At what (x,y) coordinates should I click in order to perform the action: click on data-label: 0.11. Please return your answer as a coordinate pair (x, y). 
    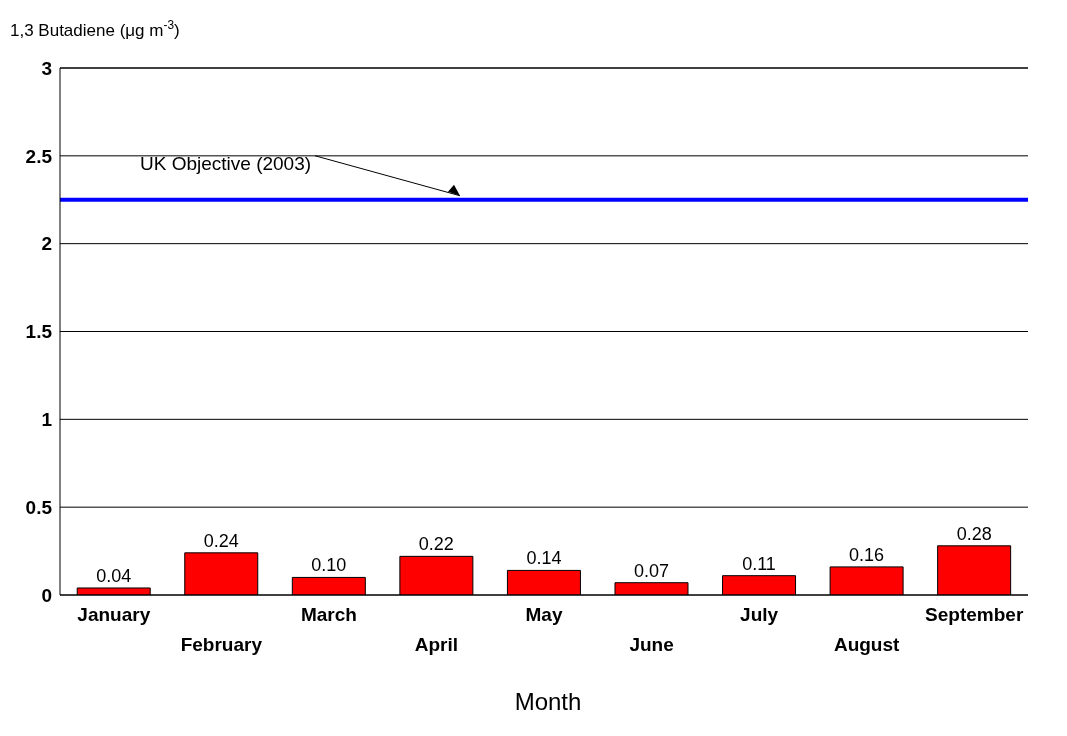
    Looking at the image, I should click on (759, 563).